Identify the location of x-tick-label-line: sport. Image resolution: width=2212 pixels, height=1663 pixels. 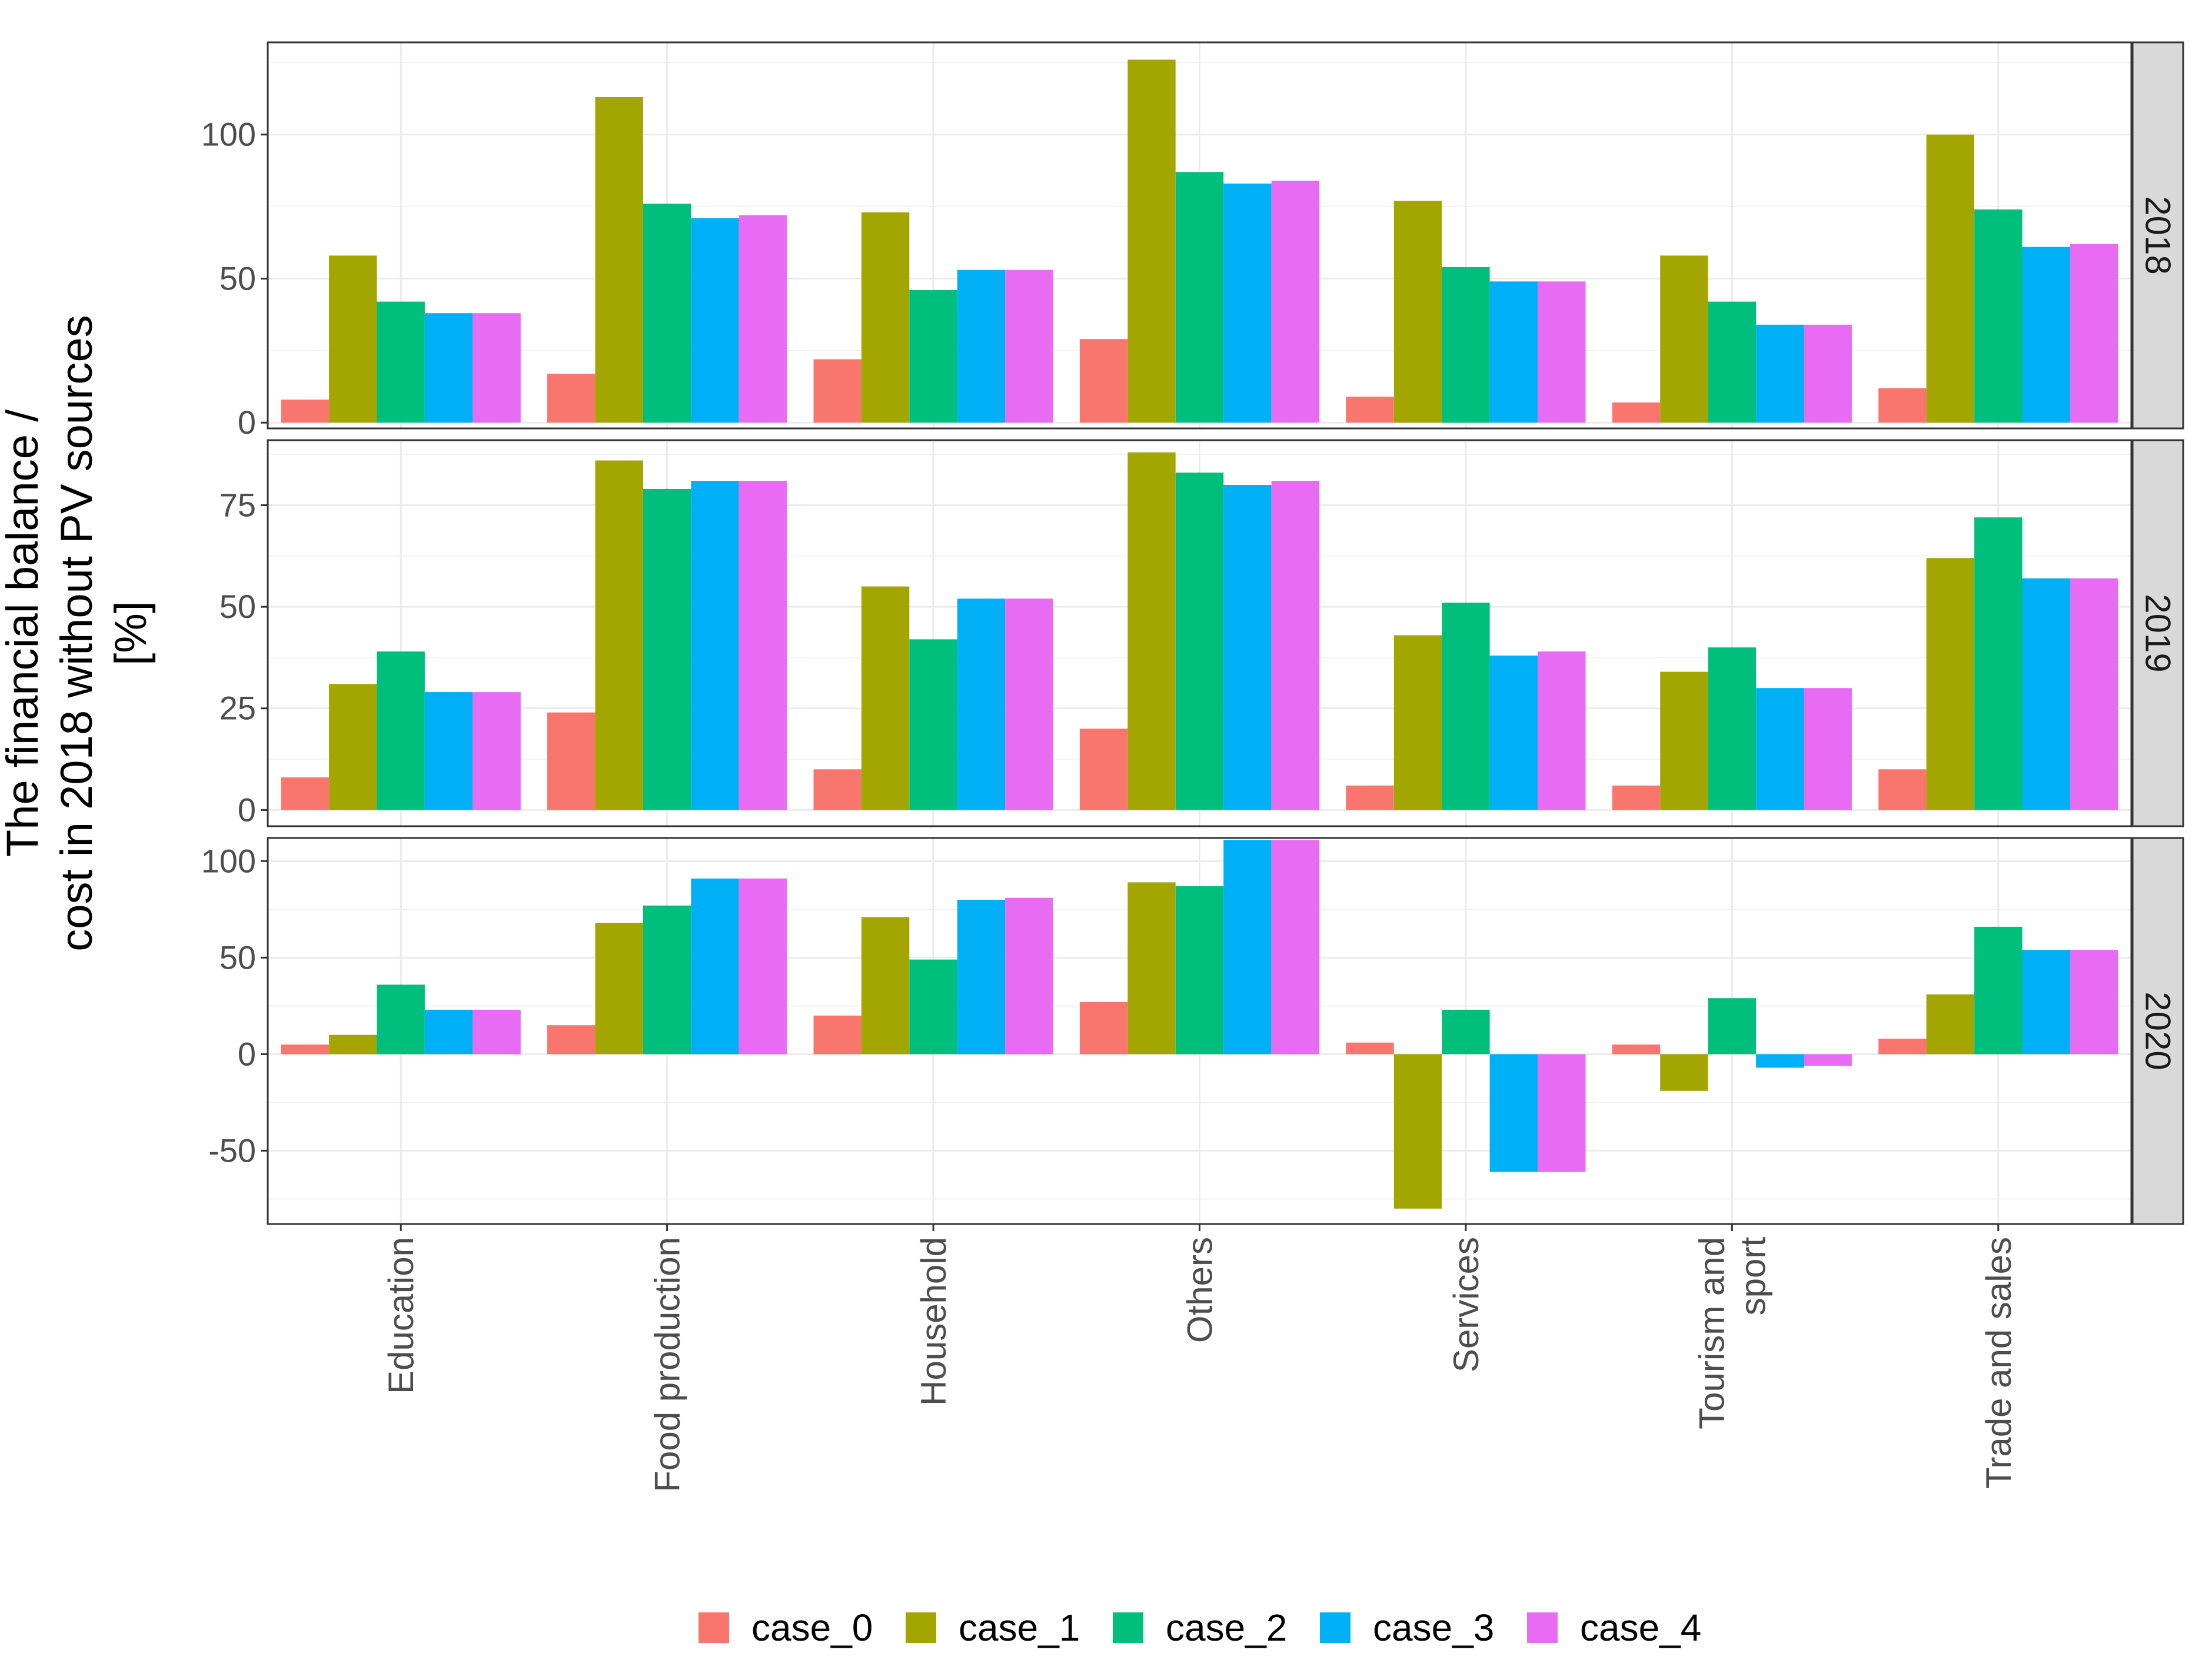
(1753, 1276).